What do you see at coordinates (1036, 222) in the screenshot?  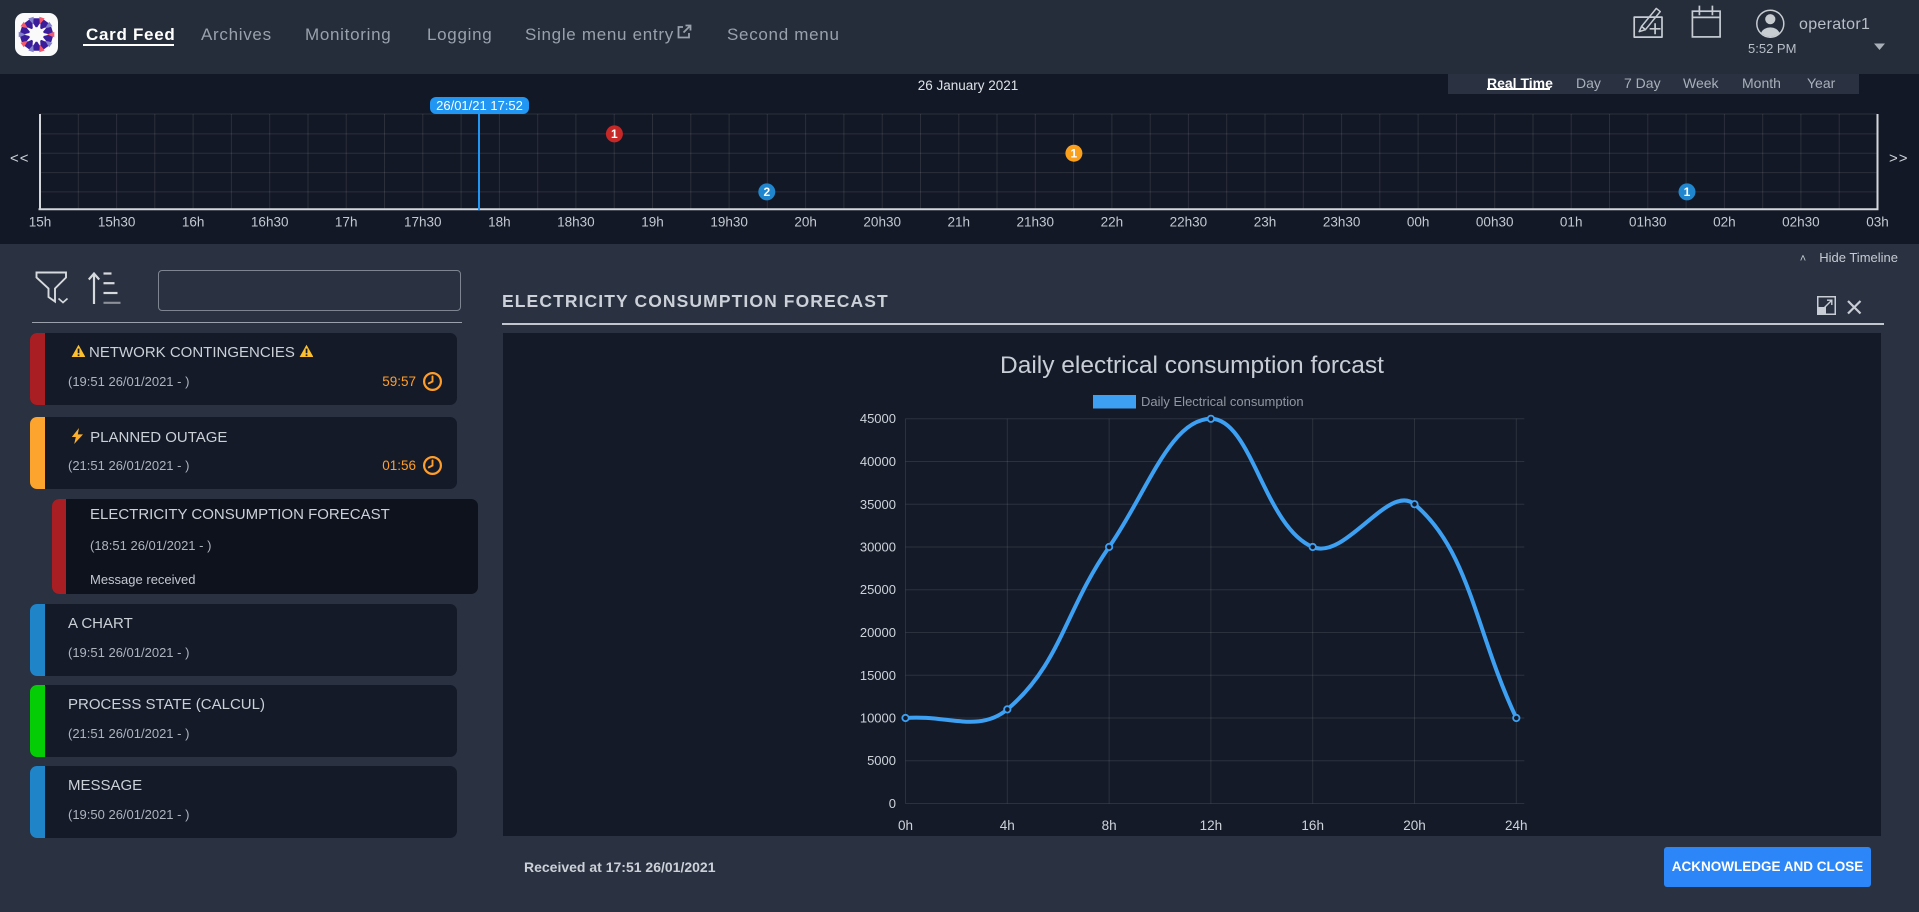 I see `svg-text: 21h30` at bounding box center [1036, 222].